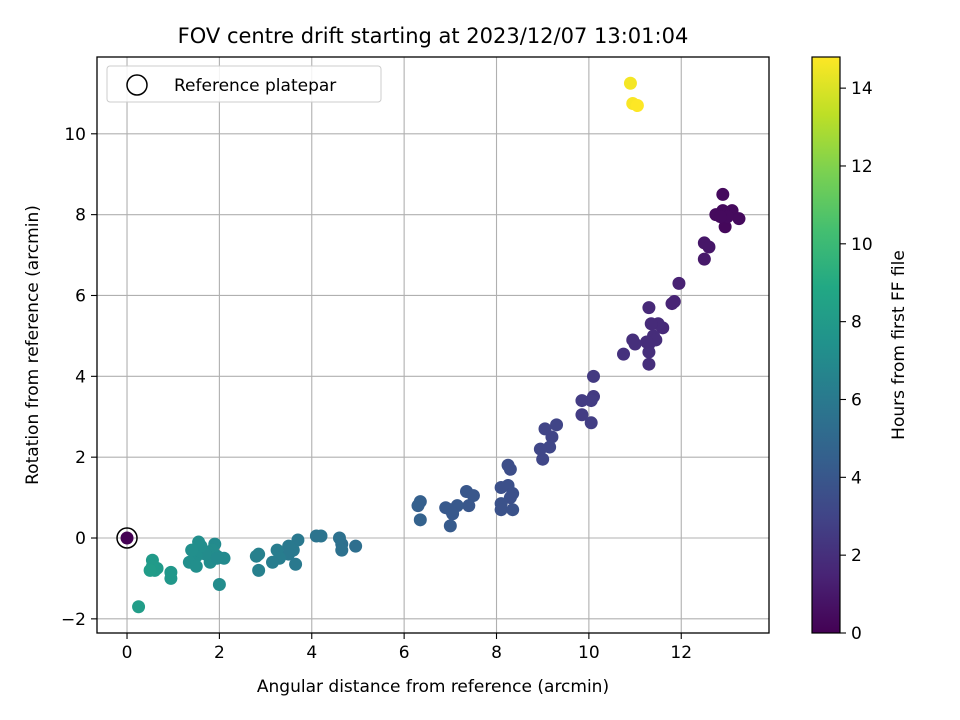 The height and width of the screenshot is (720, 960). Describe the element at coordinates (80, 377) in the screenshot. I see `y-tick-label: 4` at that location.